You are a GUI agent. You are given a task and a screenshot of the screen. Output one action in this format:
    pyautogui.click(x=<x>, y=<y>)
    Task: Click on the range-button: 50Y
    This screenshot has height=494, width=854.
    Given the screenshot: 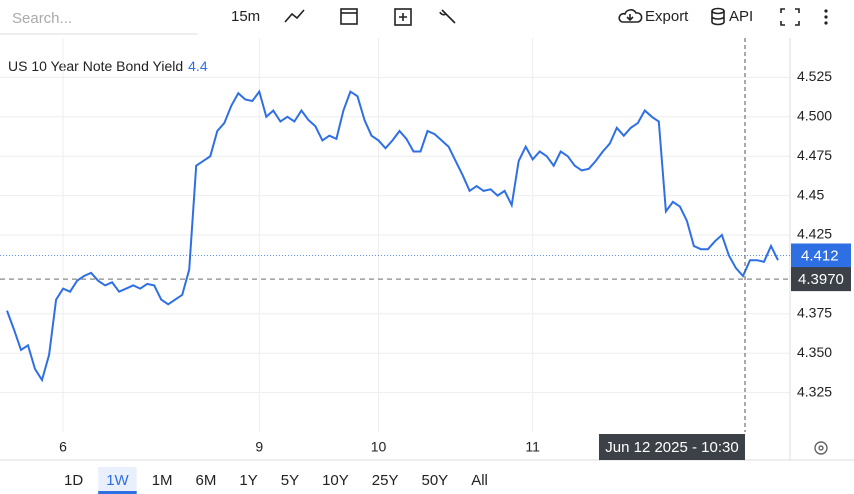 What is the action you would take?
    pyautogui.click(x=435, y=480)
    